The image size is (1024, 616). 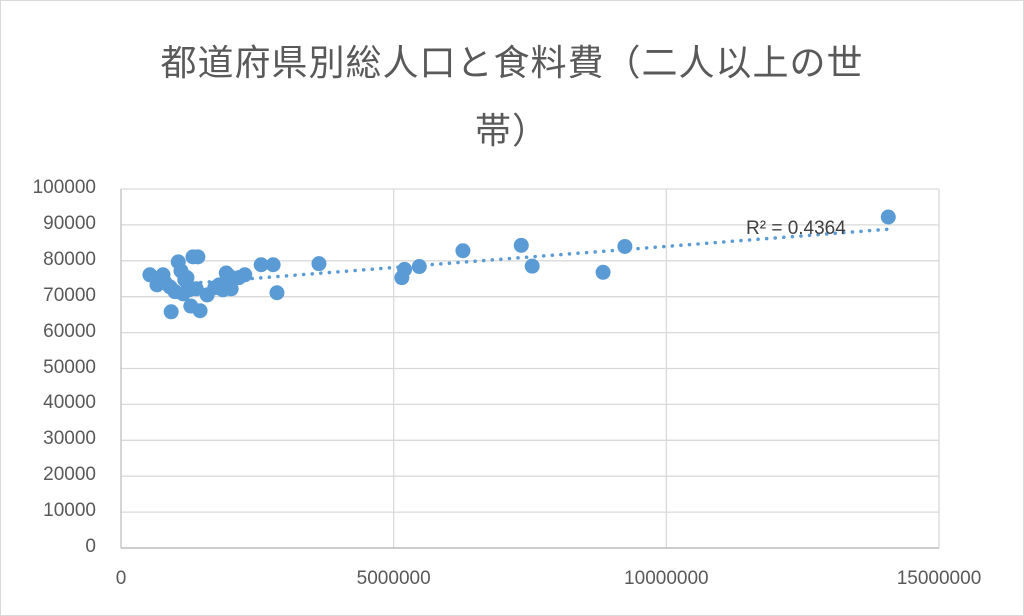 I want to click on y-tick-label: 80000, so click(x=69, y=259).